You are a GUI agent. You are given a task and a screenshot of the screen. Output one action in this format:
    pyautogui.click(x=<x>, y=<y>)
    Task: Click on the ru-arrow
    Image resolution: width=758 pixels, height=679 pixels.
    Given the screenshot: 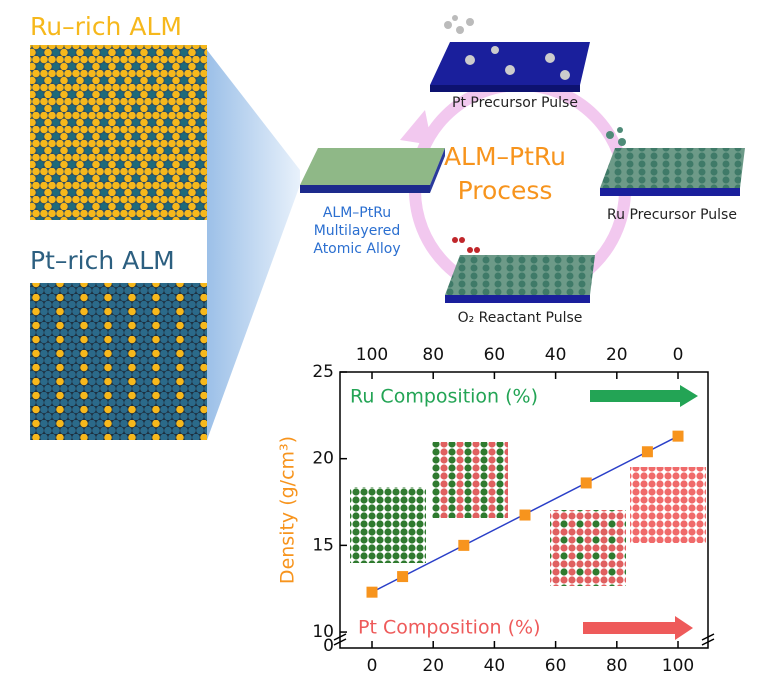 What is the action you would take?
    pyautogui.click(x=644, y=396)
    